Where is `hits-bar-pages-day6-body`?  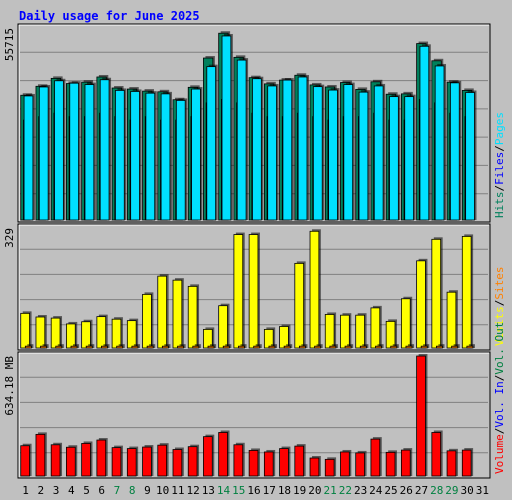 hits-bar-pages-day6-body is located at coordinates (104, 150).